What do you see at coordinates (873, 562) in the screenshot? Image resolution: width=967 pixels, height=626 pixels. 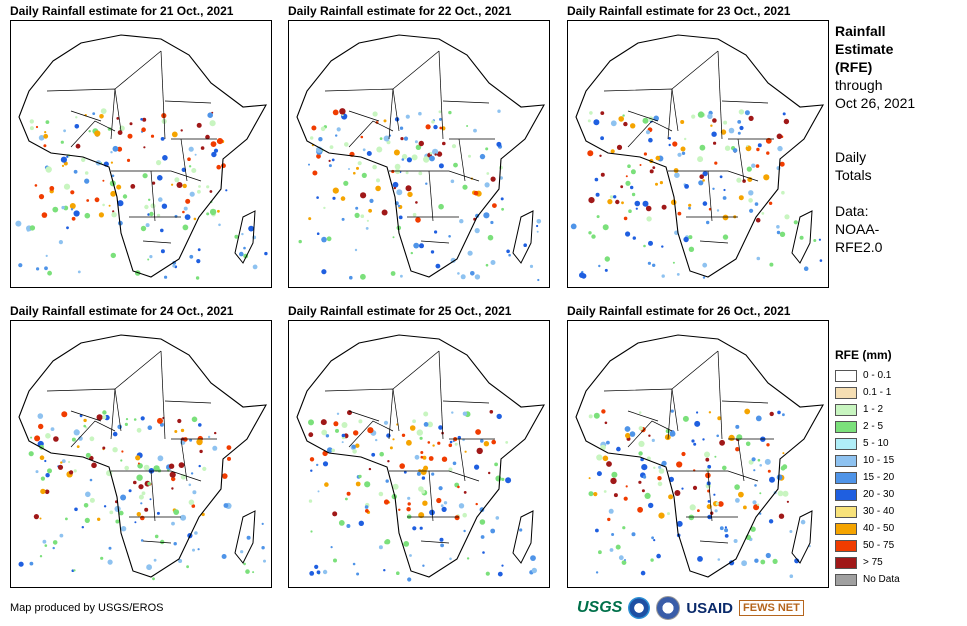 I see `legend-label: > 75` at bounding box center [873, 562].